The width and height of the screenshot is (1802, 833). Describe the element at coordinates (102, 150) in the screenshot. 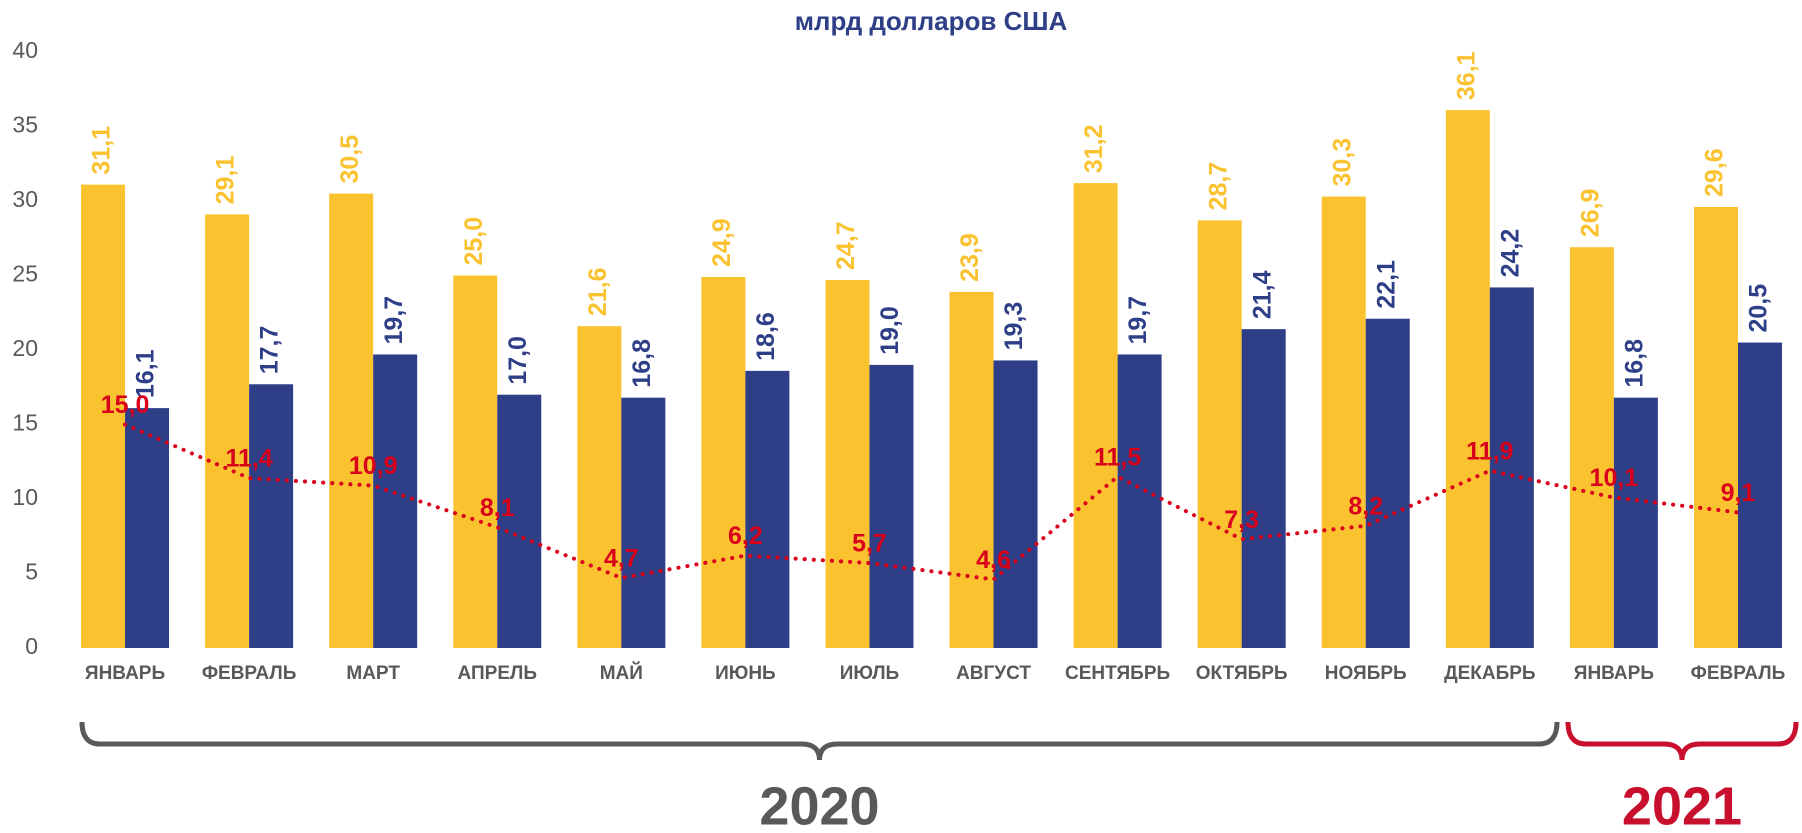

I see `value-label: 31,1` at that location.